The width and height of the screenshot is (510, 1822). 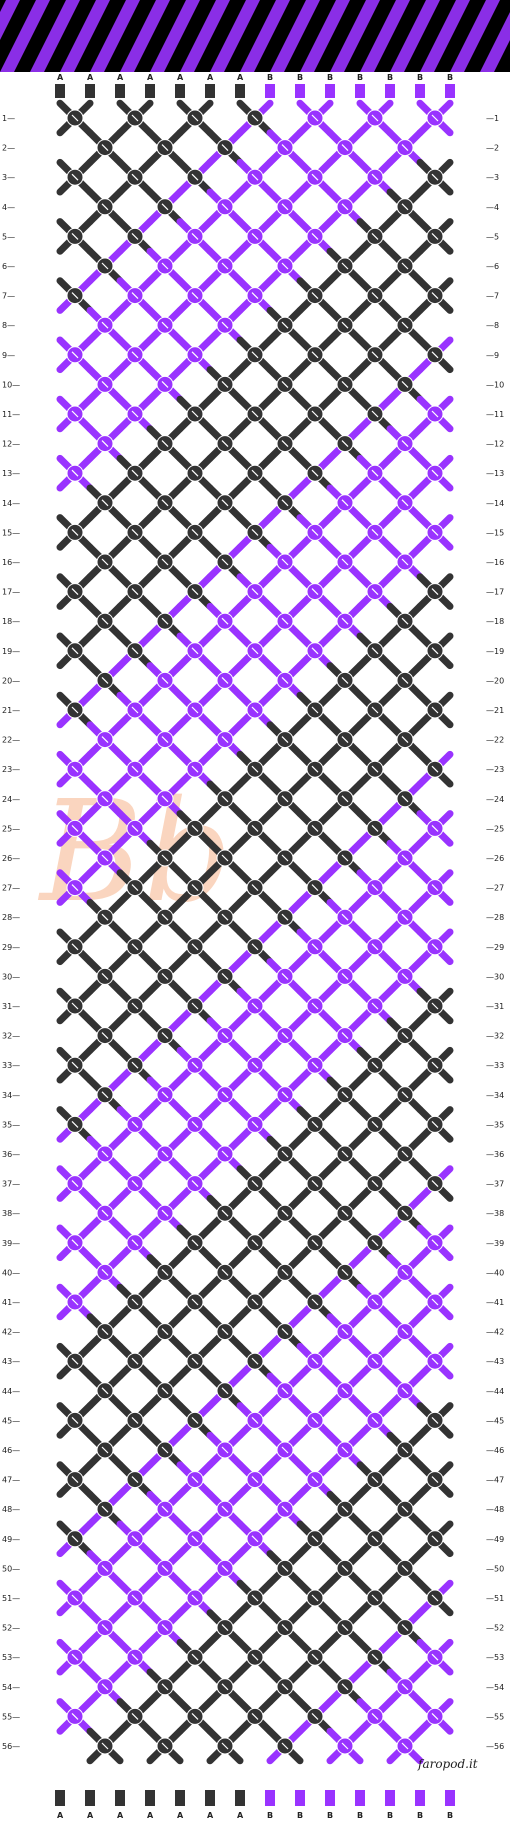 What do you see at coordinates (492, 236) in the screenshot?
I see `row-label-right: —5` at bounding box center [492, 236].